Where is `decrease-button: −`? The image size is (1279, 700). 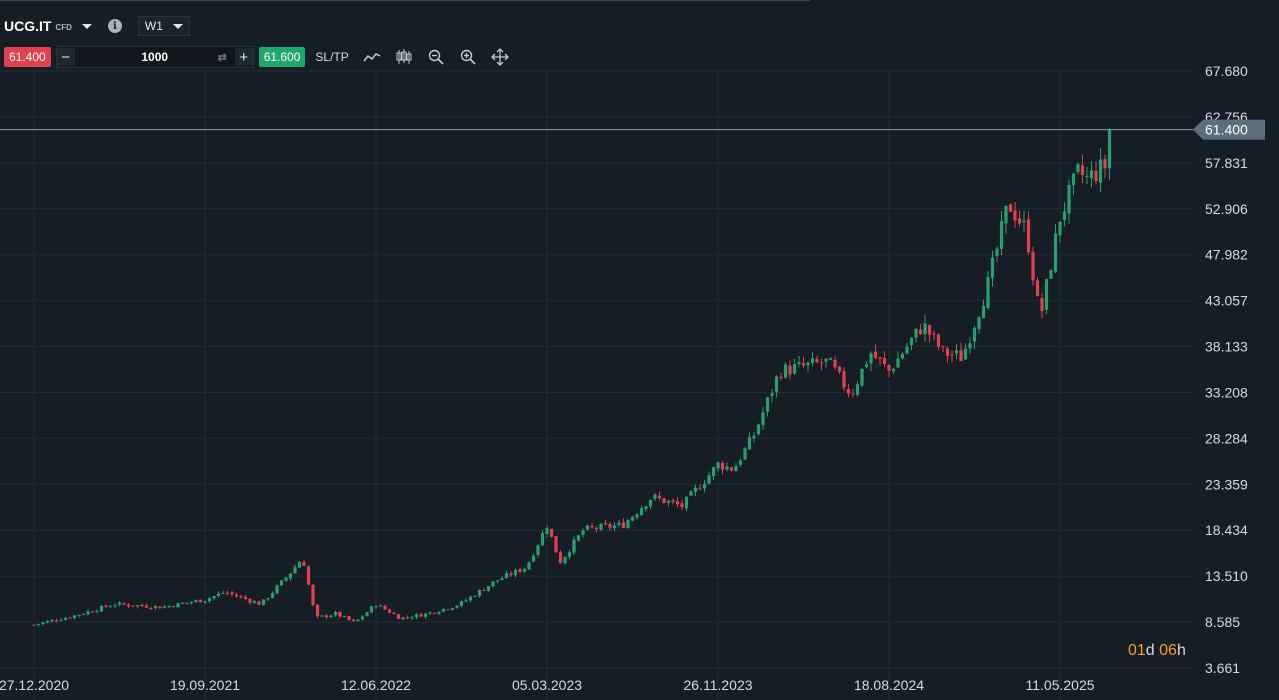 decrease-button: − is located at coordinates (65, 57).